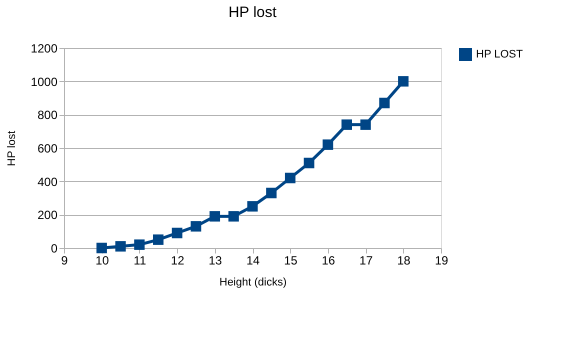  I want to click on y-tick-label: 0, so click(54, 249).